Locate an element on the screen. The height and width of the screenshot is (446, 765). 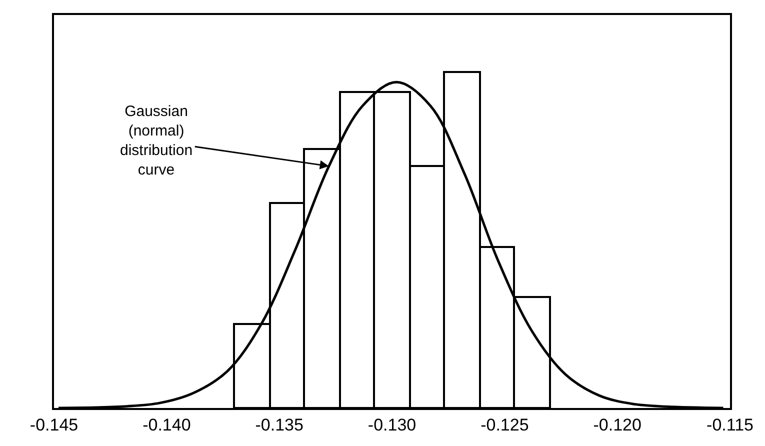
x-tick-label: -0.140 is located at coordinates (166, 424).